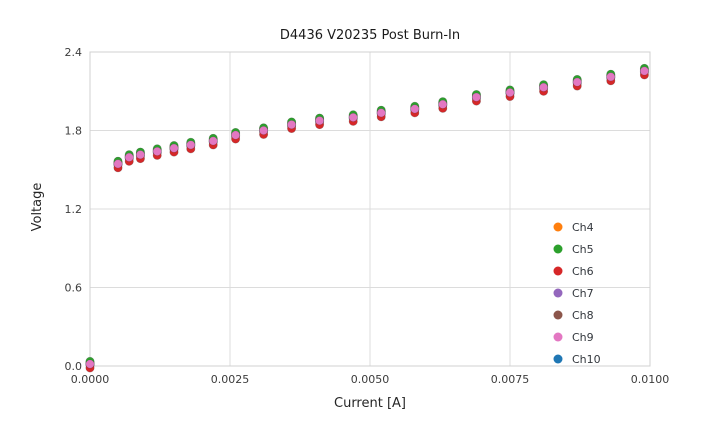  What do you see at coordinates (74, 288) in the screenshot?
I see `y-tick-label: 0.6` at bounding box center [74, 288].